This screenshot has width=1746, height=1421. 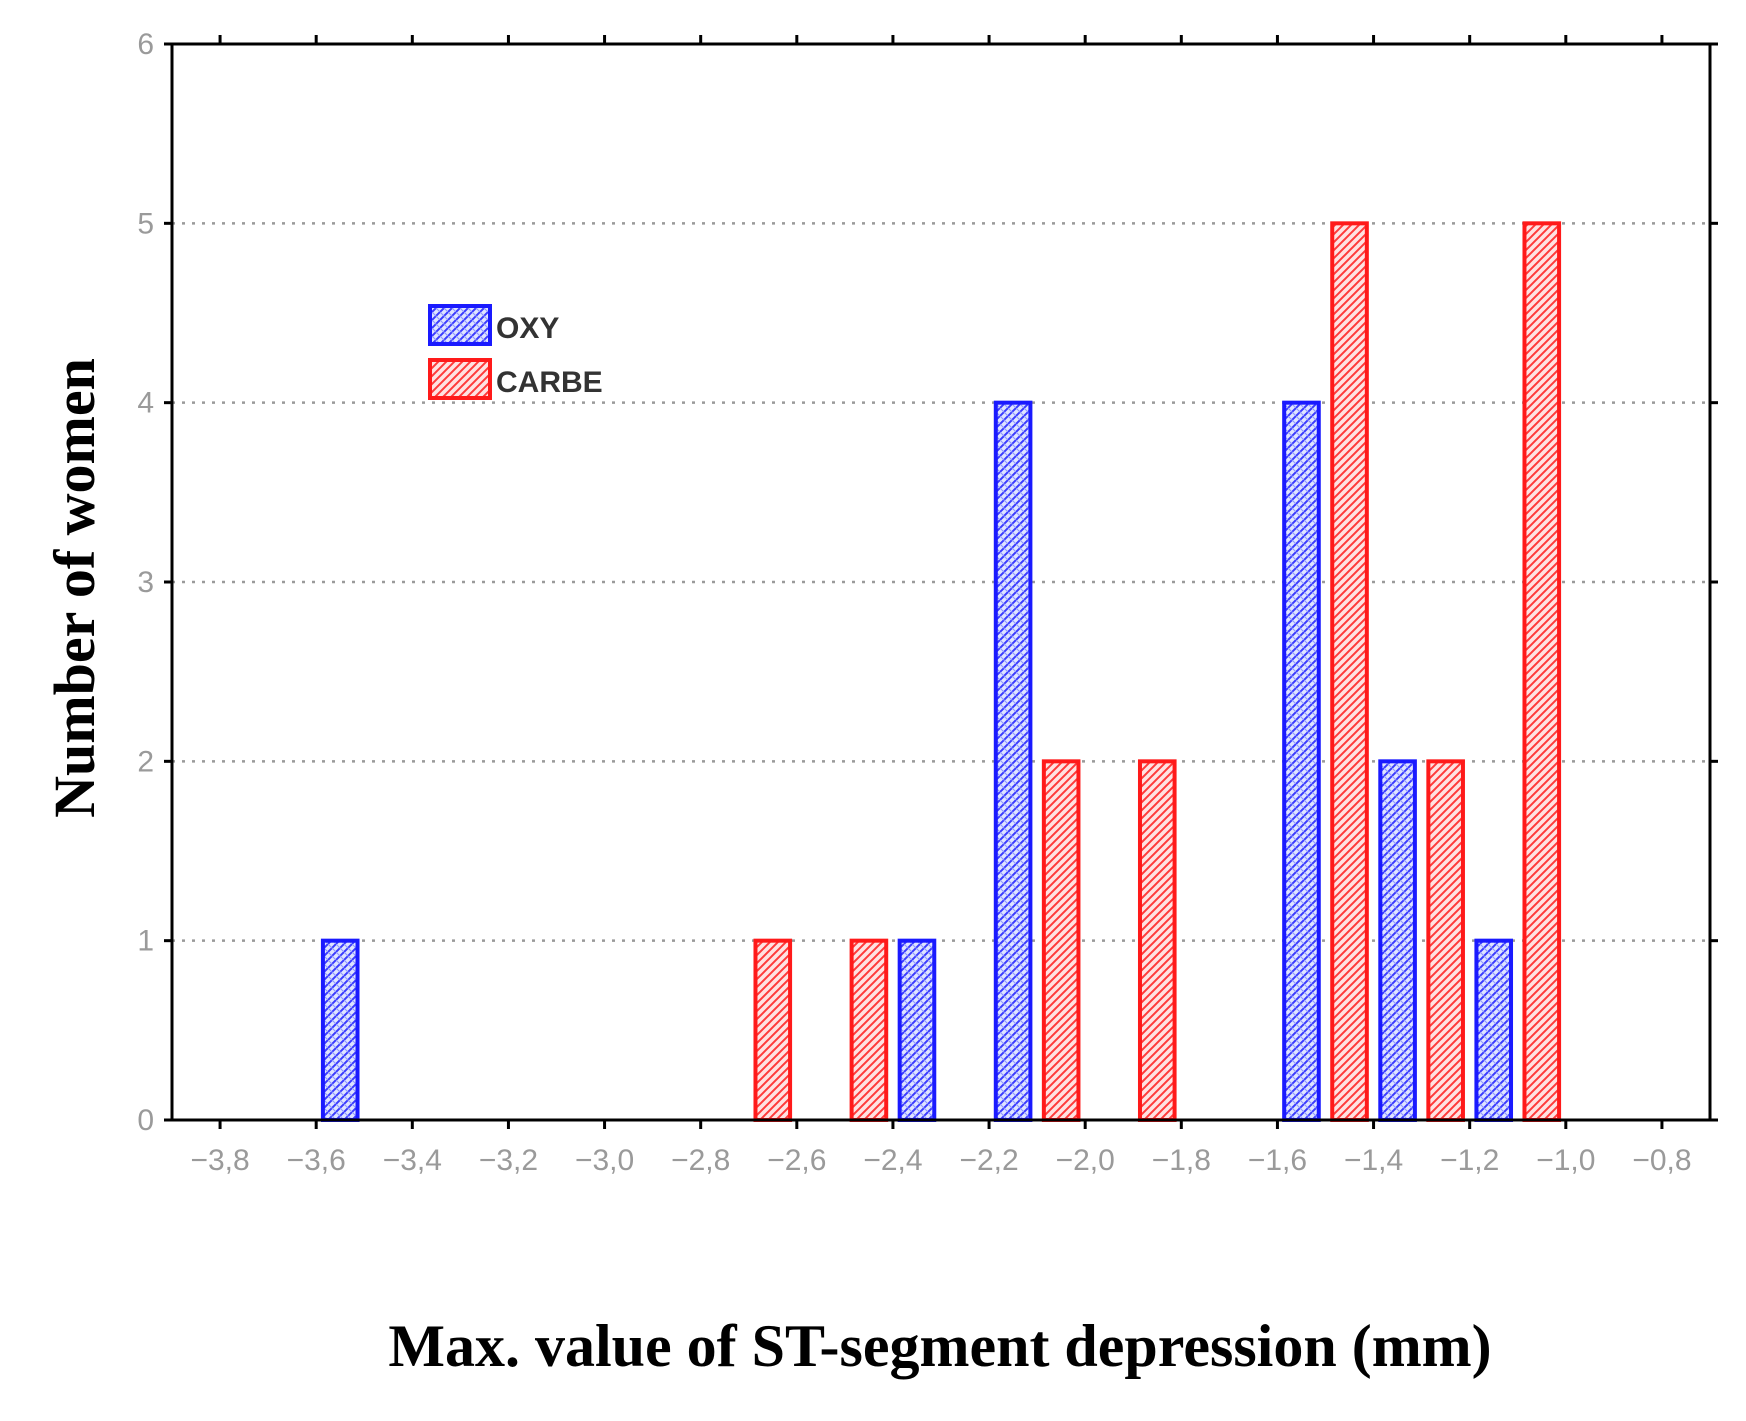 What do you see at coordinates (508, 1160) in the screenshot?
I see `x-tick-label: −3,2` at bounding box center [508, 1160].